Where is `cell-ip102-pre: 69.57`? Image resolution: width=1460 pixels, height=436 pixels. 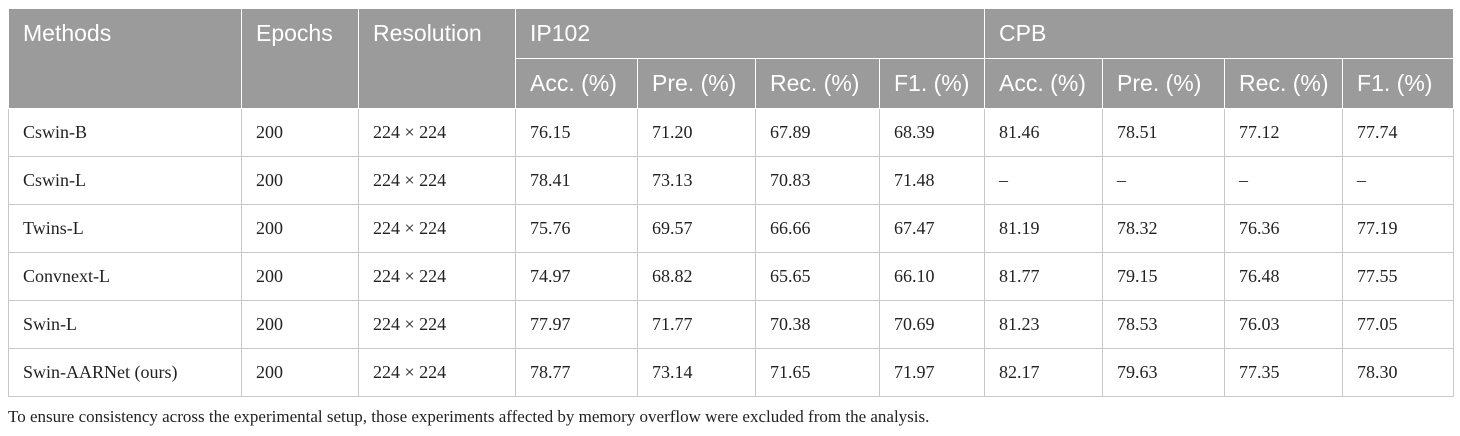 cell-ip102-pre: 69.57 is located at coordinates (696, 228).